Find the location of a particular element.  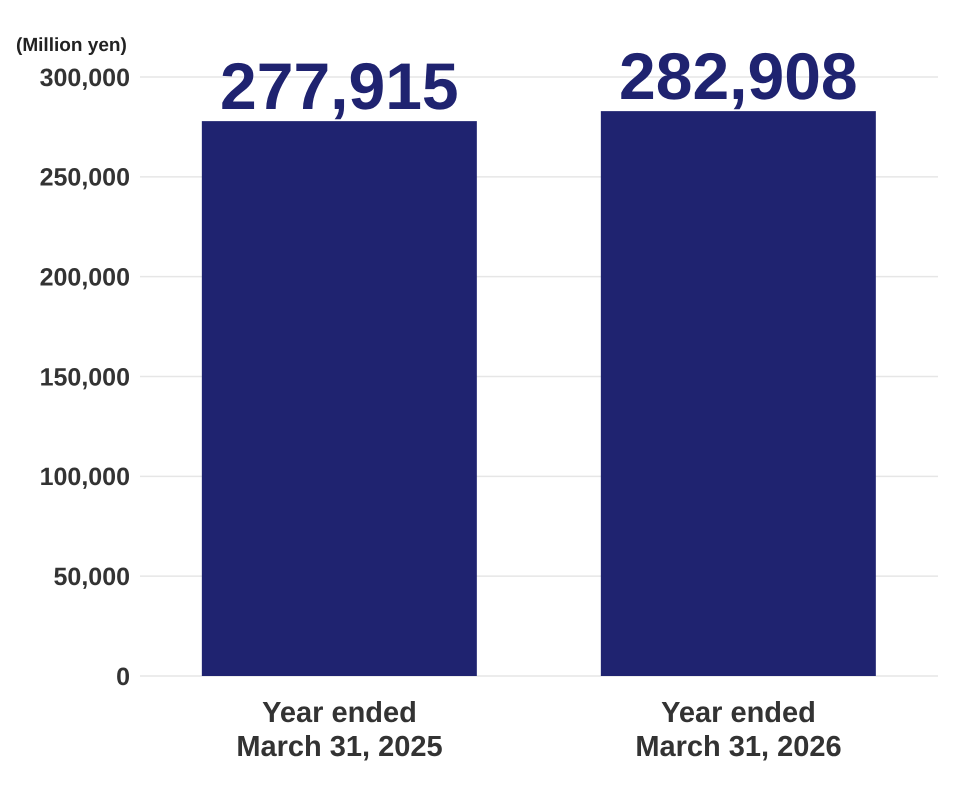

data-label: 277,915 is located at coordinates (339, 86).